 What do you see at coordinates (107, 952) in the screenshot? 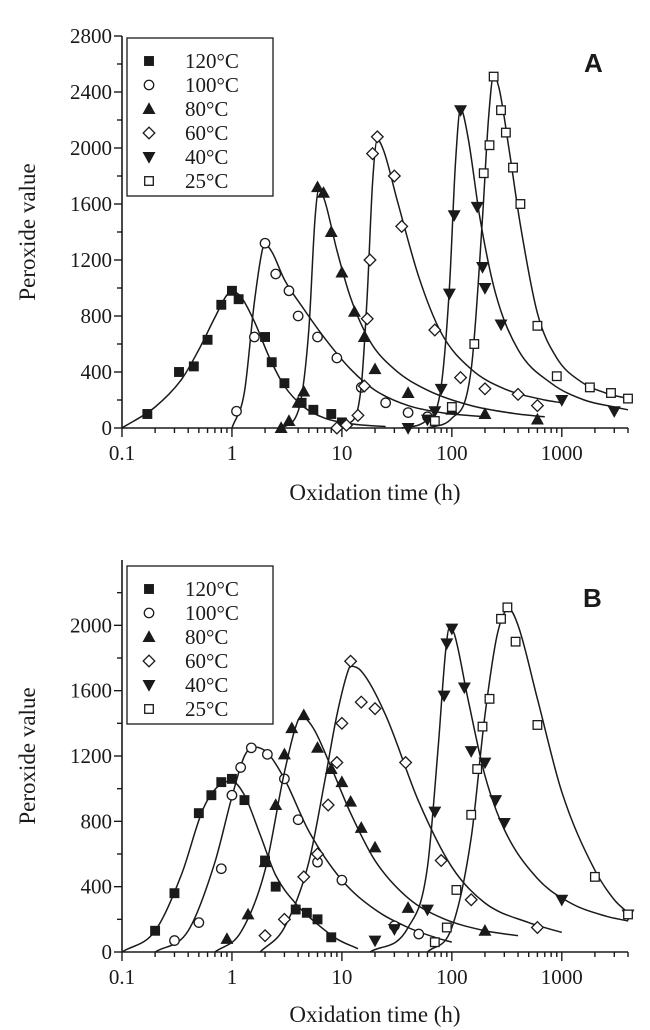
I see `y-tick-label: 0` at bounding box center [107, 952].